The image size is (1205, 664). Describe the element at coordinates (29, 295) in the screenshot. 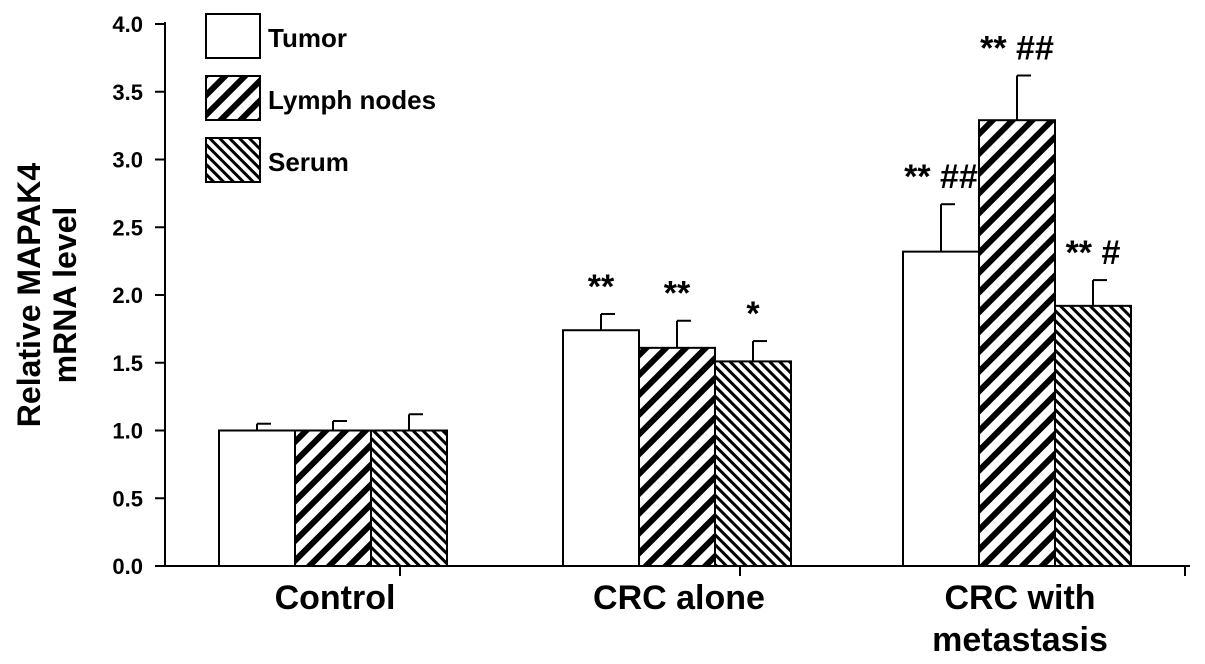

I see `y-axis-title-line: Relative MAPAK4` at that location.